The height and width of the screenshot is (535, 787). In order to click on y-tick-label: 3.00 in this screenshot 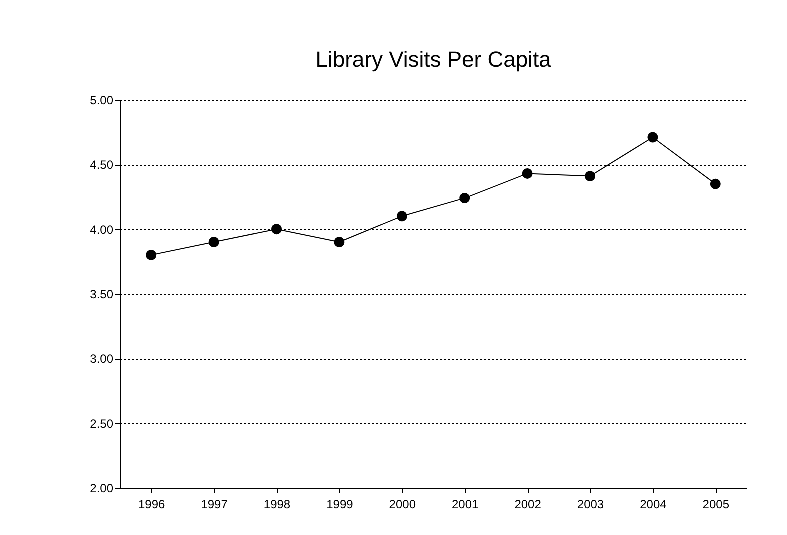, I will do `click(102, 359)`.